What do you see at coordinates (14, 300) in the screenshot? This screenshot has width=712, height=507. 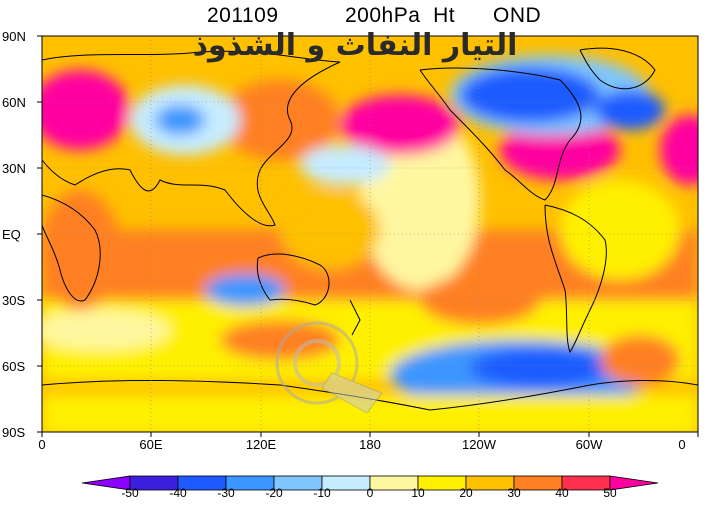 I see `lat-tick-label: 30S` at bounding box center [14, 300].